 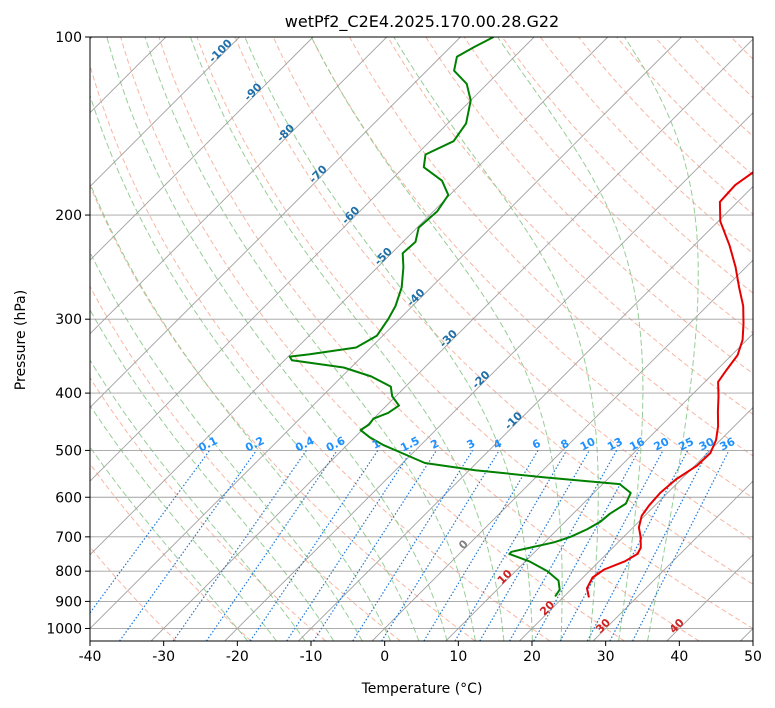 I want to click on y-tick-label: 900, so click(x=68, y=602).